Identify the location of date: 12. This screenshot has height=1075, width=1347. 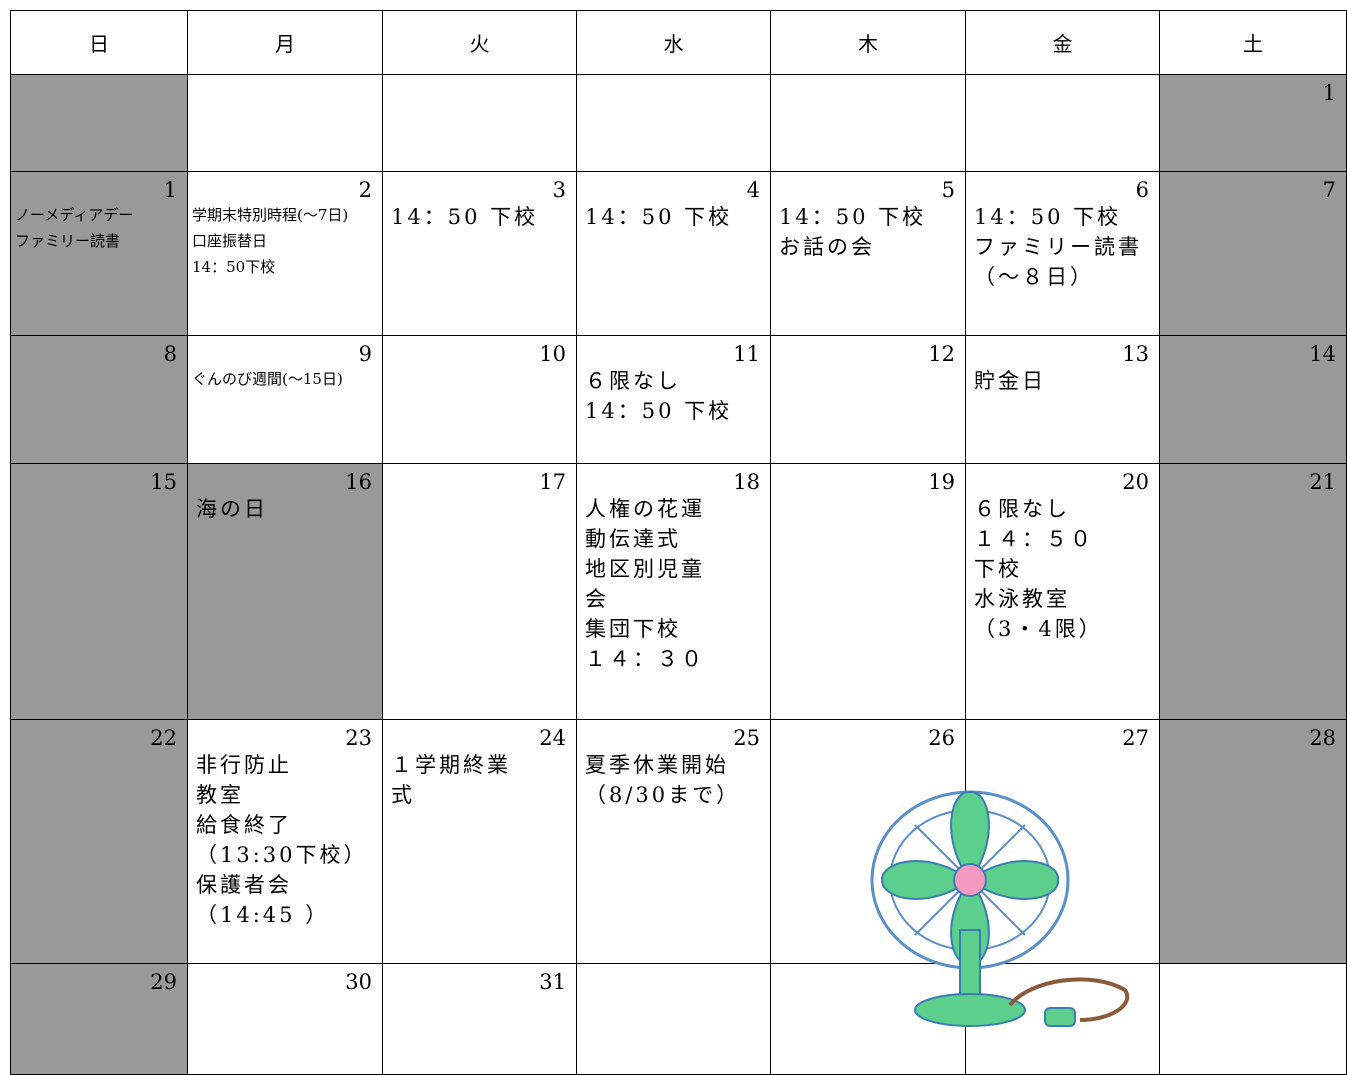
(941, 354).